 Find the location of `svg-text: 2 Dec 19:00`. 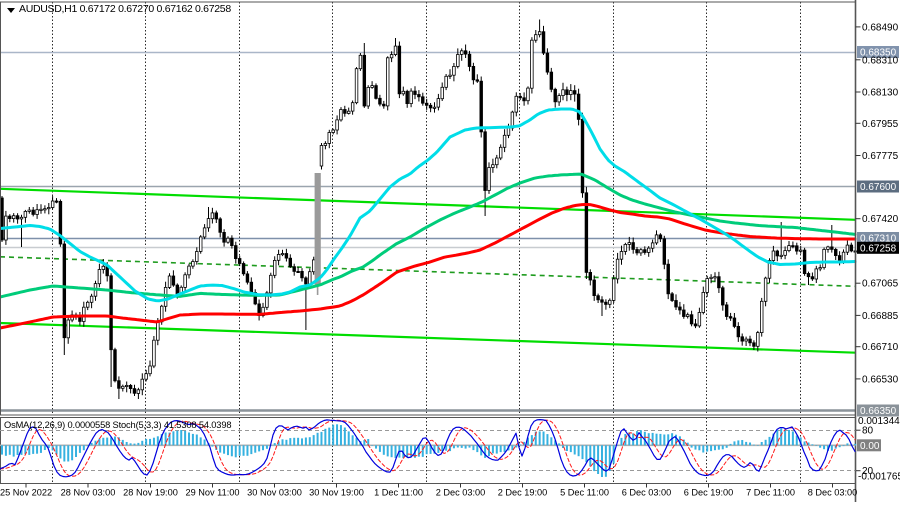

svg-text: 2 Dec 19:00 is located at coordinates (523, 493).